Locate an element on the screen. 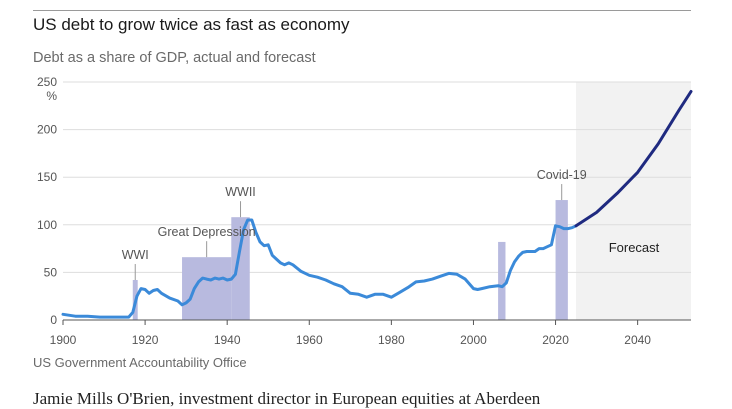 This screenshot has width=732, height=409. event-label: Covid-19 is located at coordinates (562, 175).